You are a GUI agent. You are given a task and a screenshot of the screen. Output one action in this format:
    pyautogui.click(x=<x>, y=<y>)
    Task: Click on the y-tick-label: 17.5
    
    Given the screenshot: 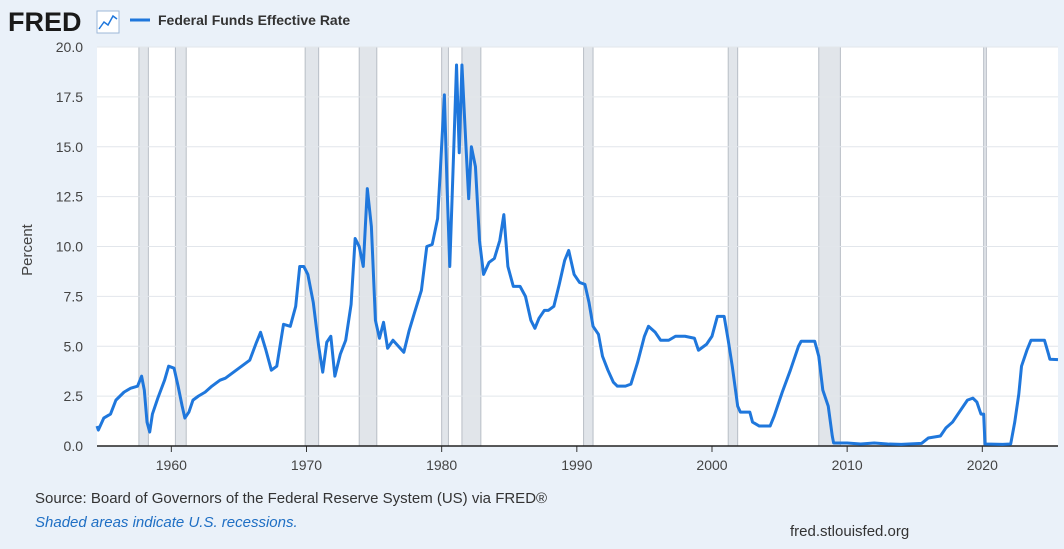 What is the action you would take?
    pyautogui.click(x=69, y=97)
    